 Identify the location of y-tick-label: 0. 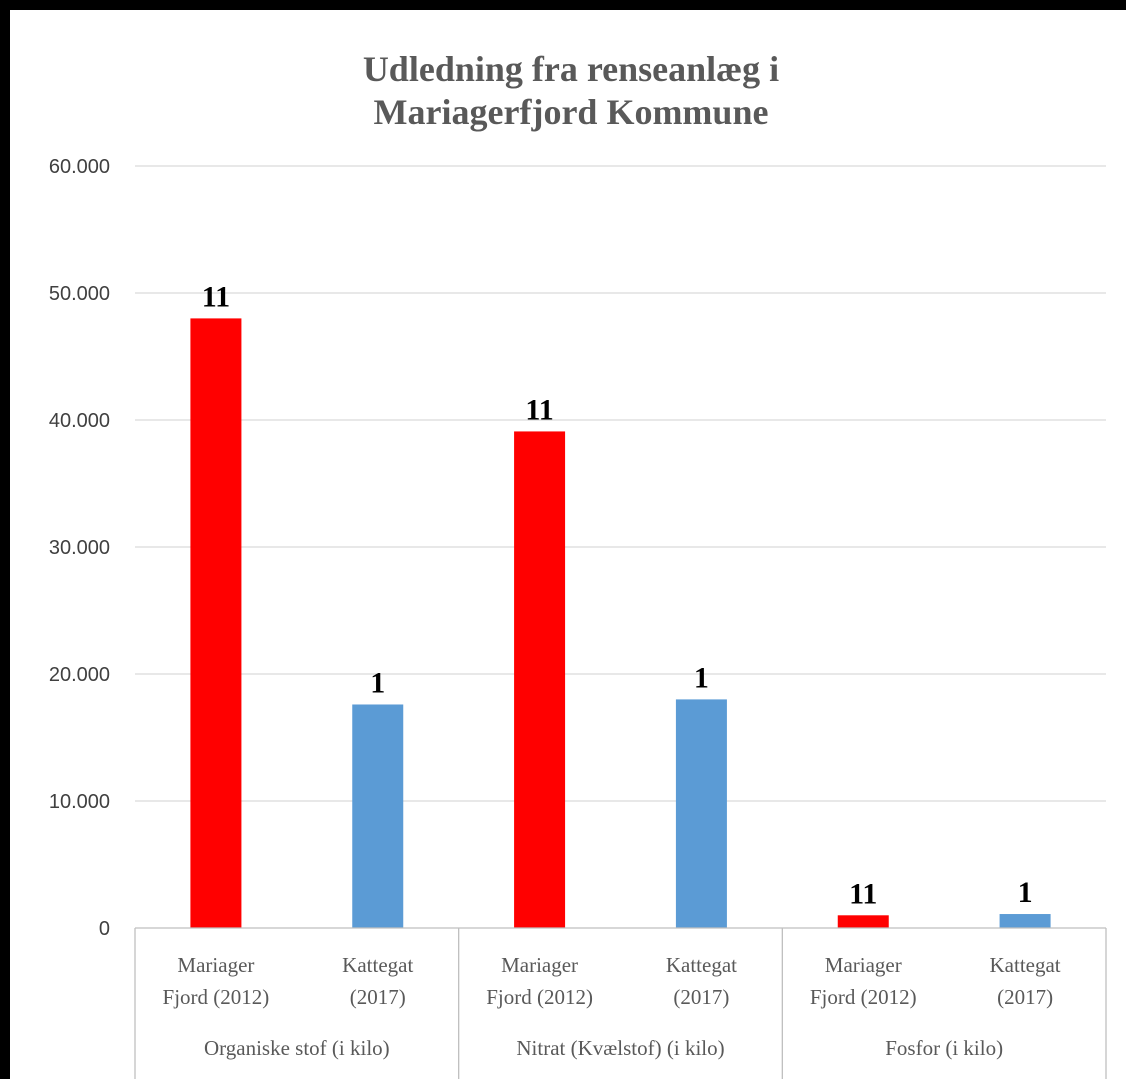
(104, 929).